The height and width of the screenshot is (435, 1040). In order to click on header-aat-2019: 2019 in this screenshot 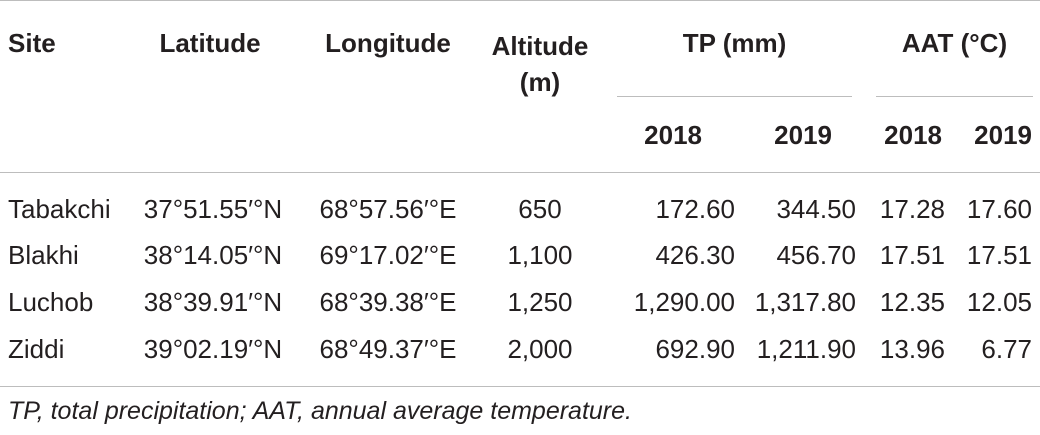, I will do `click(1003, 135)`.